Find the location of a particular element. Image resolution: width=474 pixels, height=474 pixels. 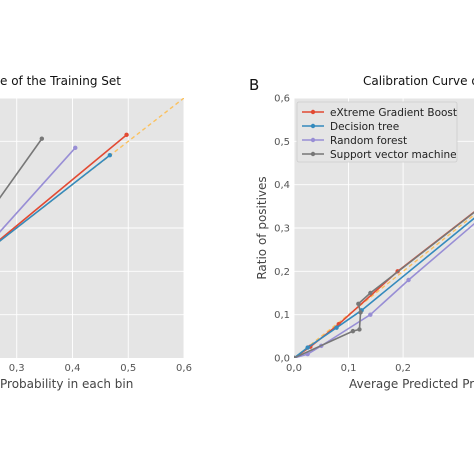

right-y-tick-label: 0,0 is located at coordinates (282, 359).